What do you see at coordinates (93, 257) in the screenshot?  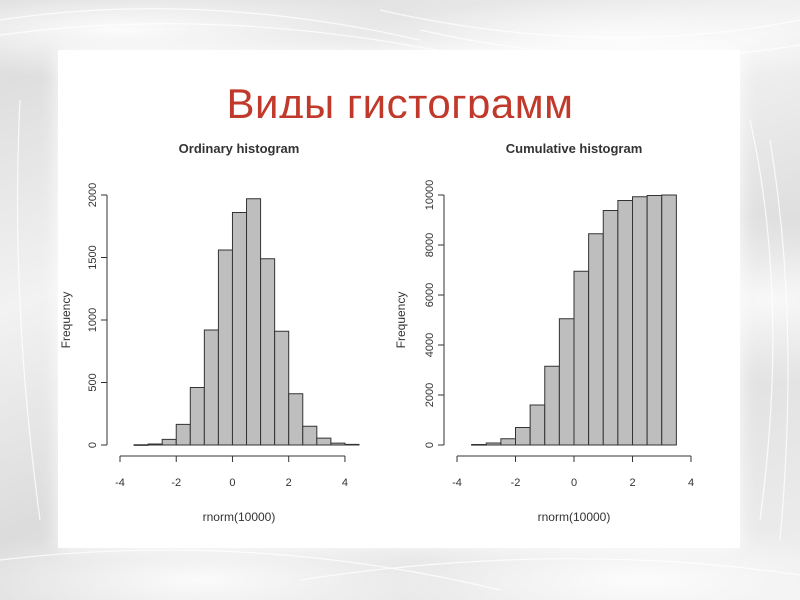 I see `y-tick-label: 1500` at bounding box center [93, 257].